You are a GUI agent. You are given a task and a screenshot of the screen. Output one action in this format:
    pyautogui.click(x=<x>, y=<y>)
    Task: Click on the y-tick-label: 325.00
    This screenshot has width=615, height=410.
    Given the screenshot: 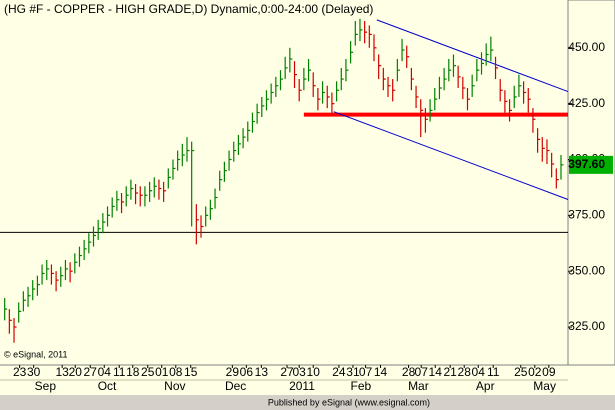 What is the action you would take?
    pyautogui.click(x=586, y=326)
    